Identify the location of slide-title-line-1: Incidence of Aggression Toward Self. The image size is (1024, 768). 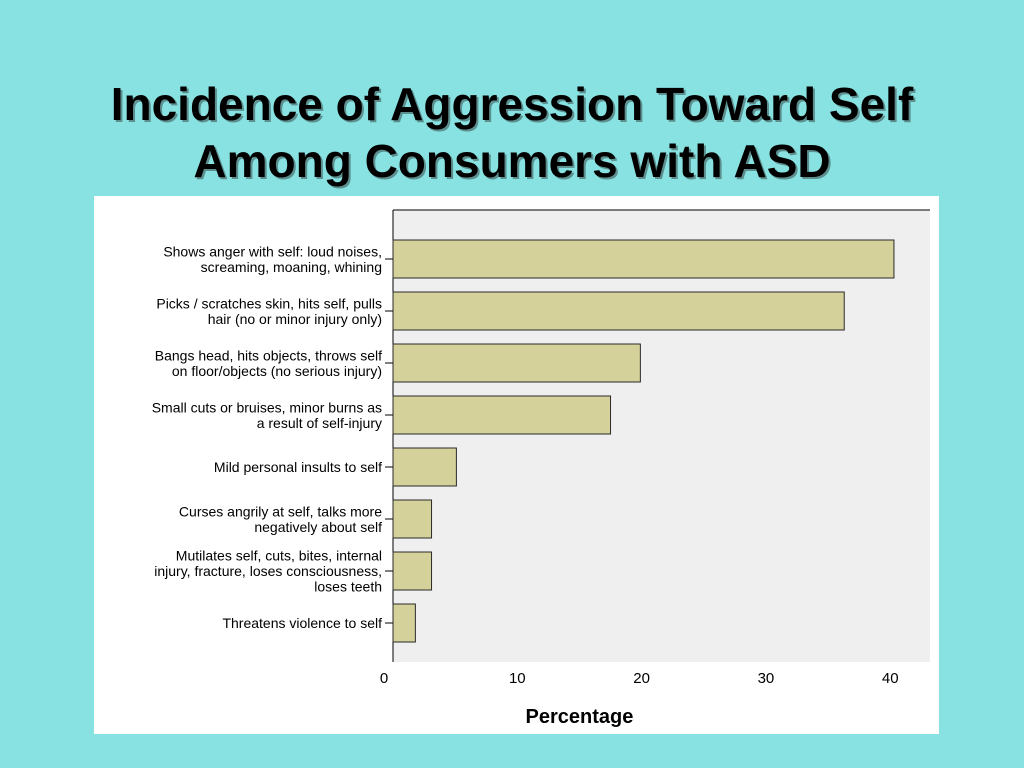
(512, 104).